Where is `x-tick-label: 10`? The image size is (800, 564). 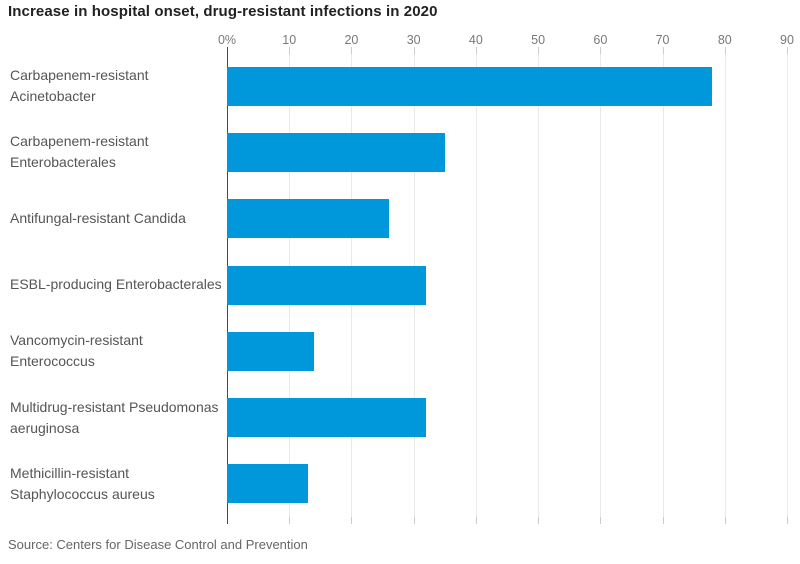 x-tick-label: 10 is located at coordinates (289, 40).